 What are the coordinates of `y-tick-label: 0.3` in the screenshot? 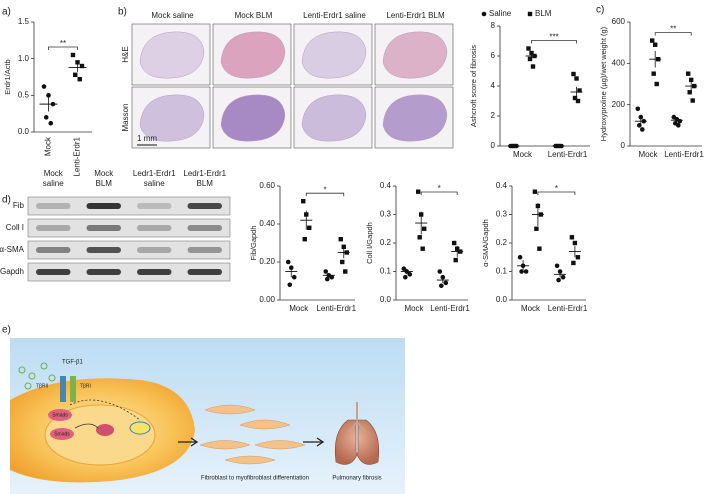 It's located at (386, 214).